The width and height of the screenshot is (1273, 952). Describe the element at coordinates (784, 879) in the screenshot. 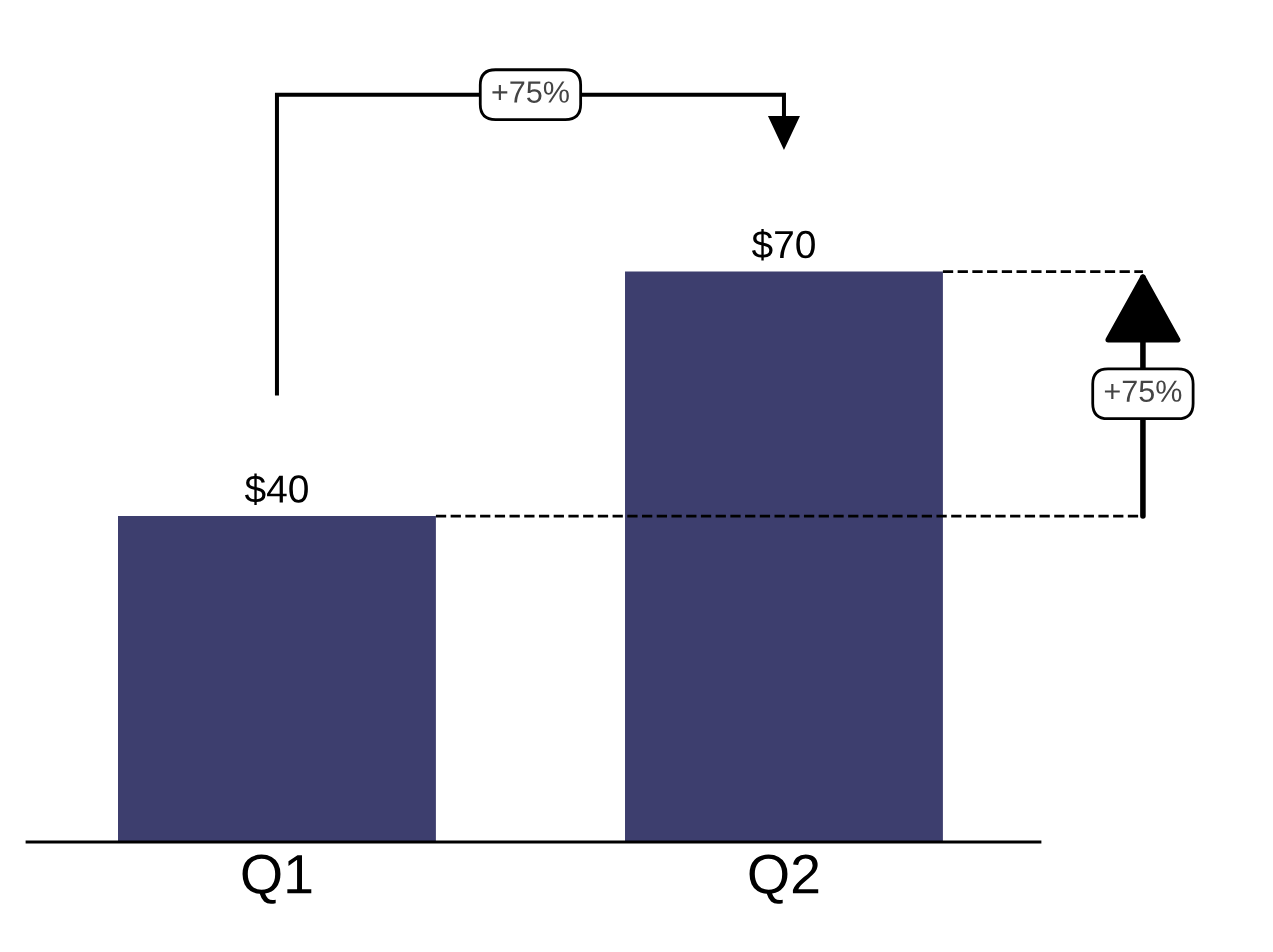

I see `x-tick-label: Q2` at that location.